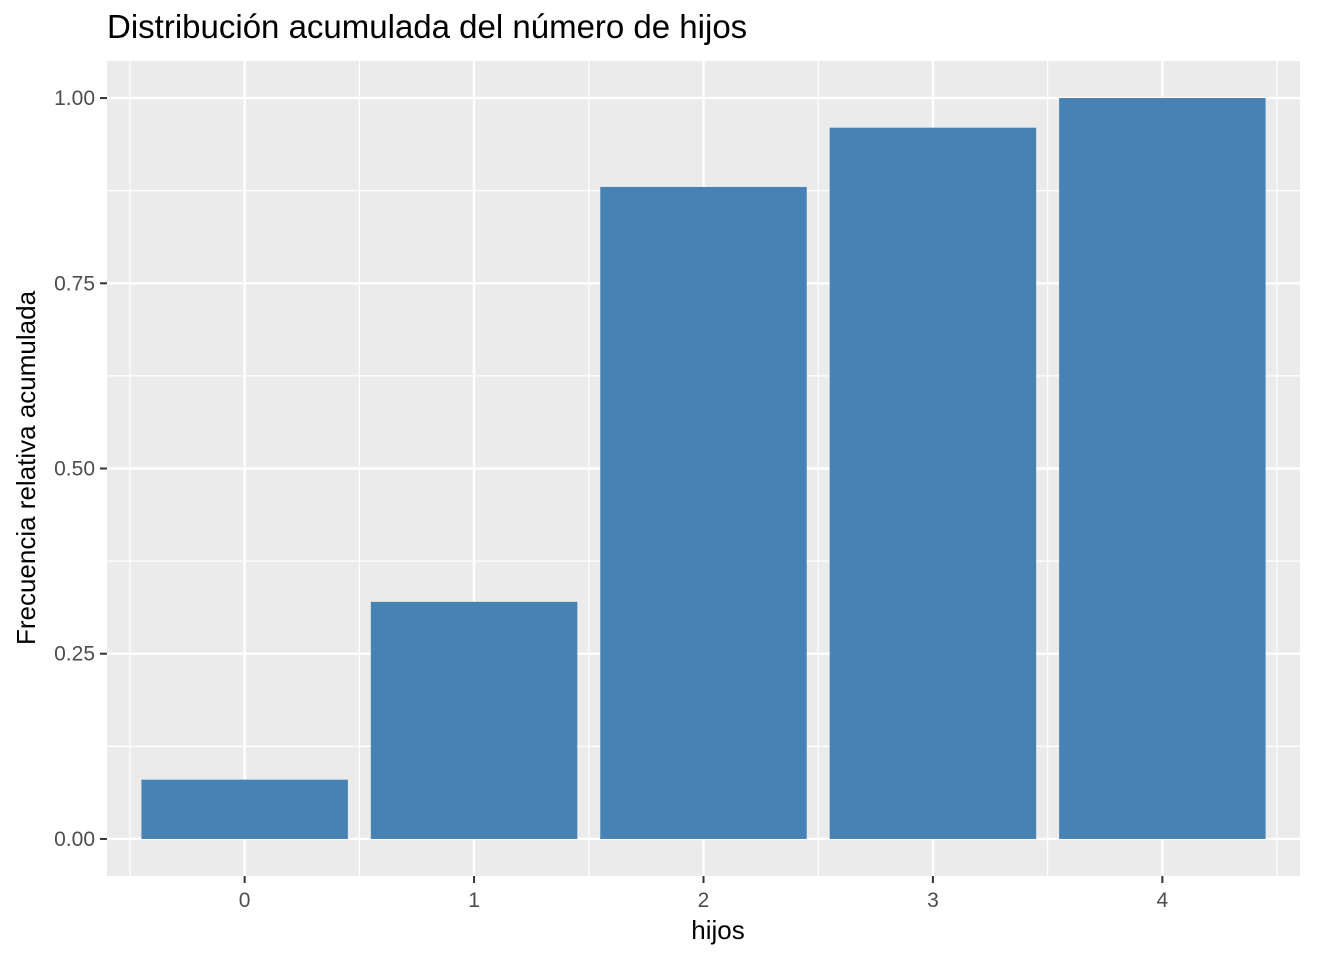  Describe the element at coordinates (74, 469) in the screenshot. I see `y-tick-label: 0.50` at that location.